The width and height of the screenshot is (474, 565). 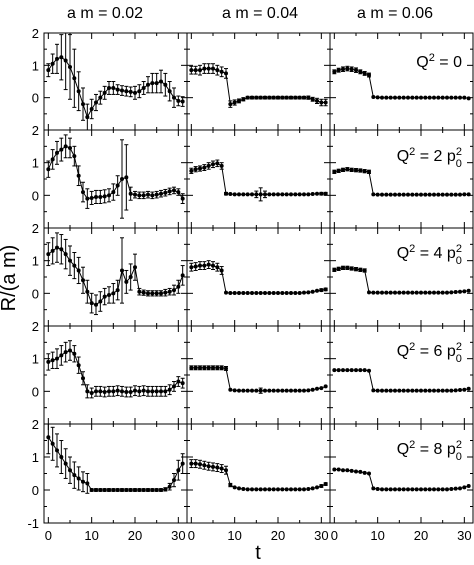 I want to click on y-tick-label: 0, so click(x=35, y=490).